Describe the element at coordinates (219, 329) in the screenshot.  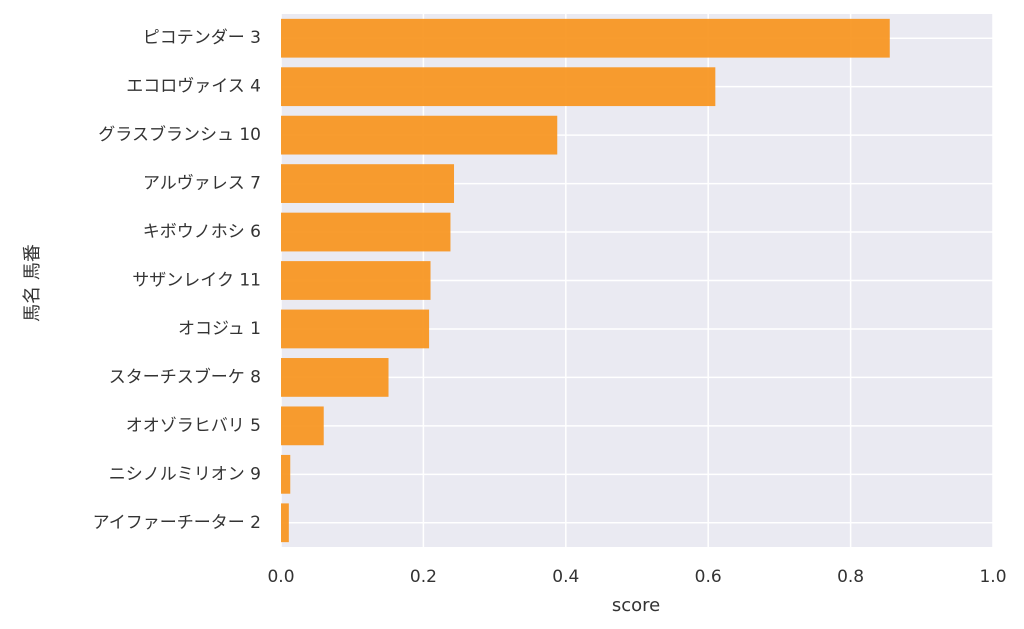
I see `y-tick-label: オコジュ 1` at that location.